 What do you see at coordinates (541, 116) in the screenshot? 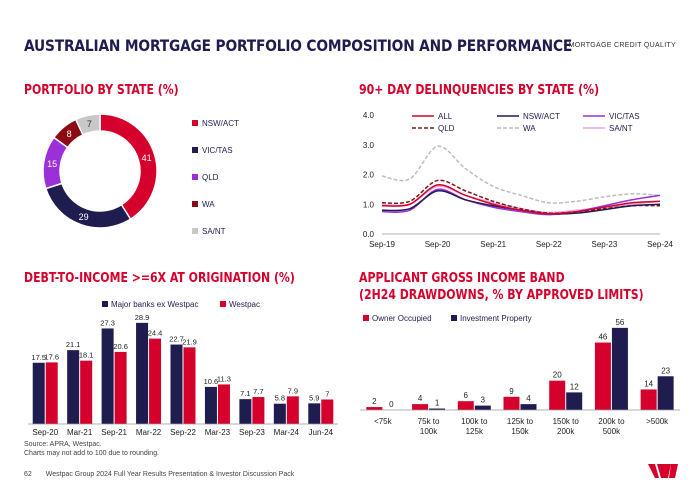
I see `legend-label: NSW/ACT` at bounding box center [541, 116].